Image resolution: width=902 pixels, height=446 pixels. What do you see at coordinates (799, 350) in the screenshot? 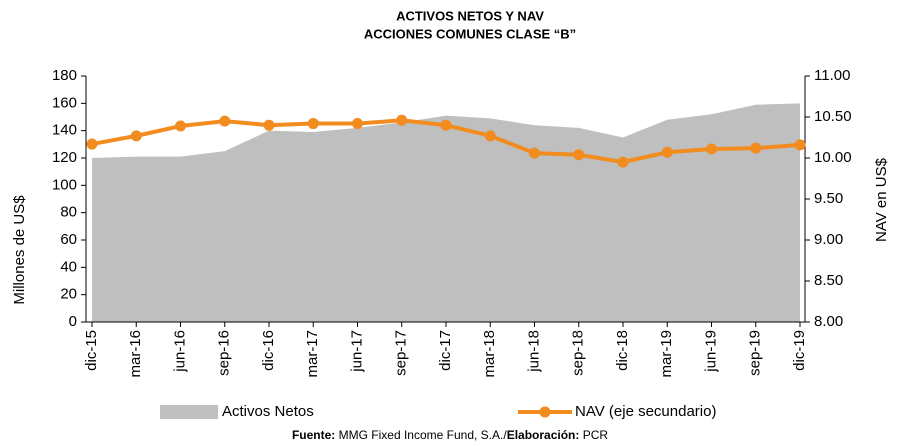
I see `x-tick-label: dic-19` at bounding box center [799, 350].